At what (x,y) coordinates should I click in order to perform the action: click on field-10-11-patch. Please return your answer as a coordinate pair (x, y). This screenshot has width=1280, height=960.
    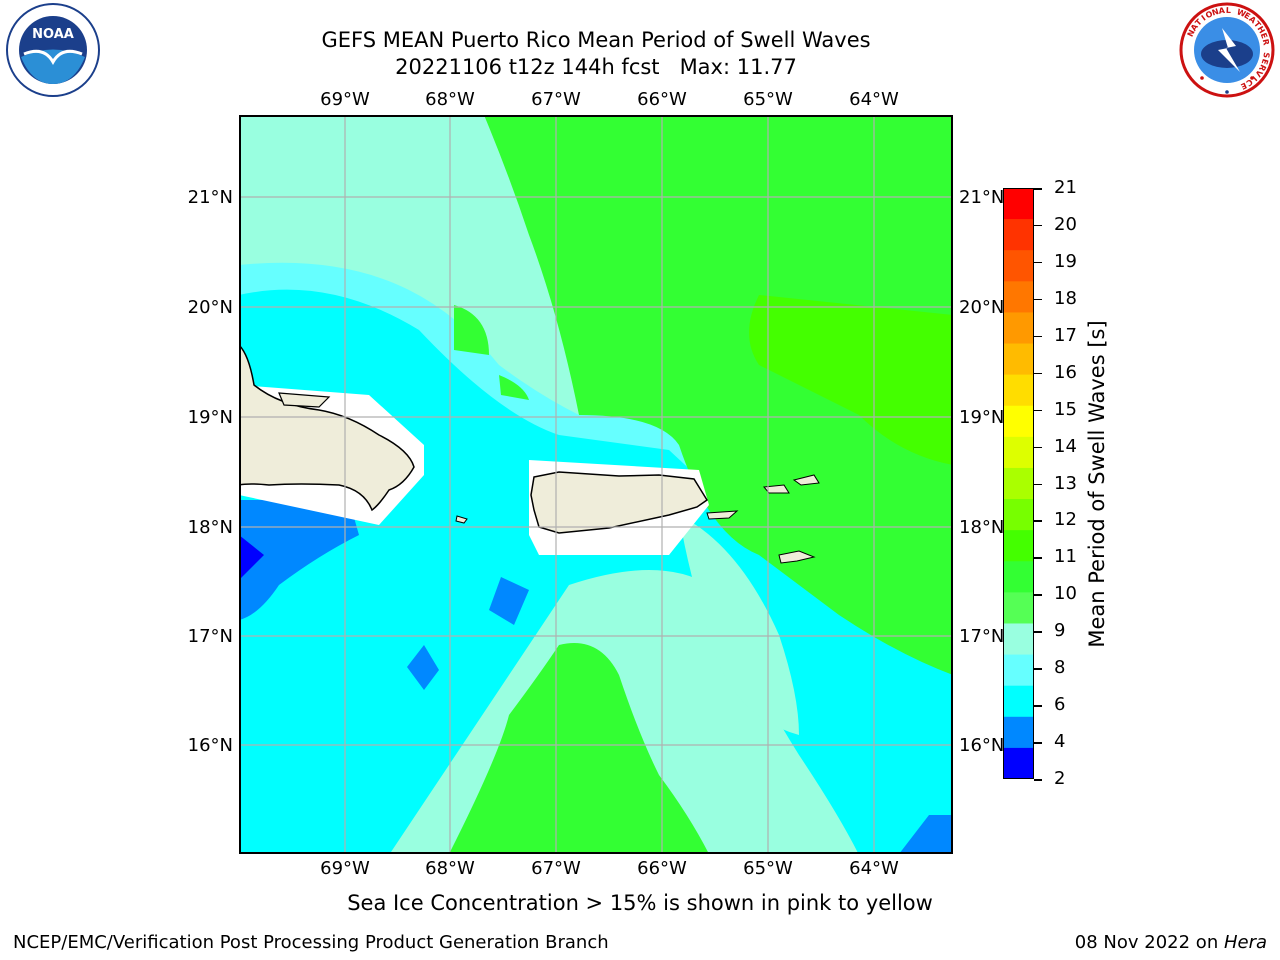
    Looking at the image, I should click on (471, 330).